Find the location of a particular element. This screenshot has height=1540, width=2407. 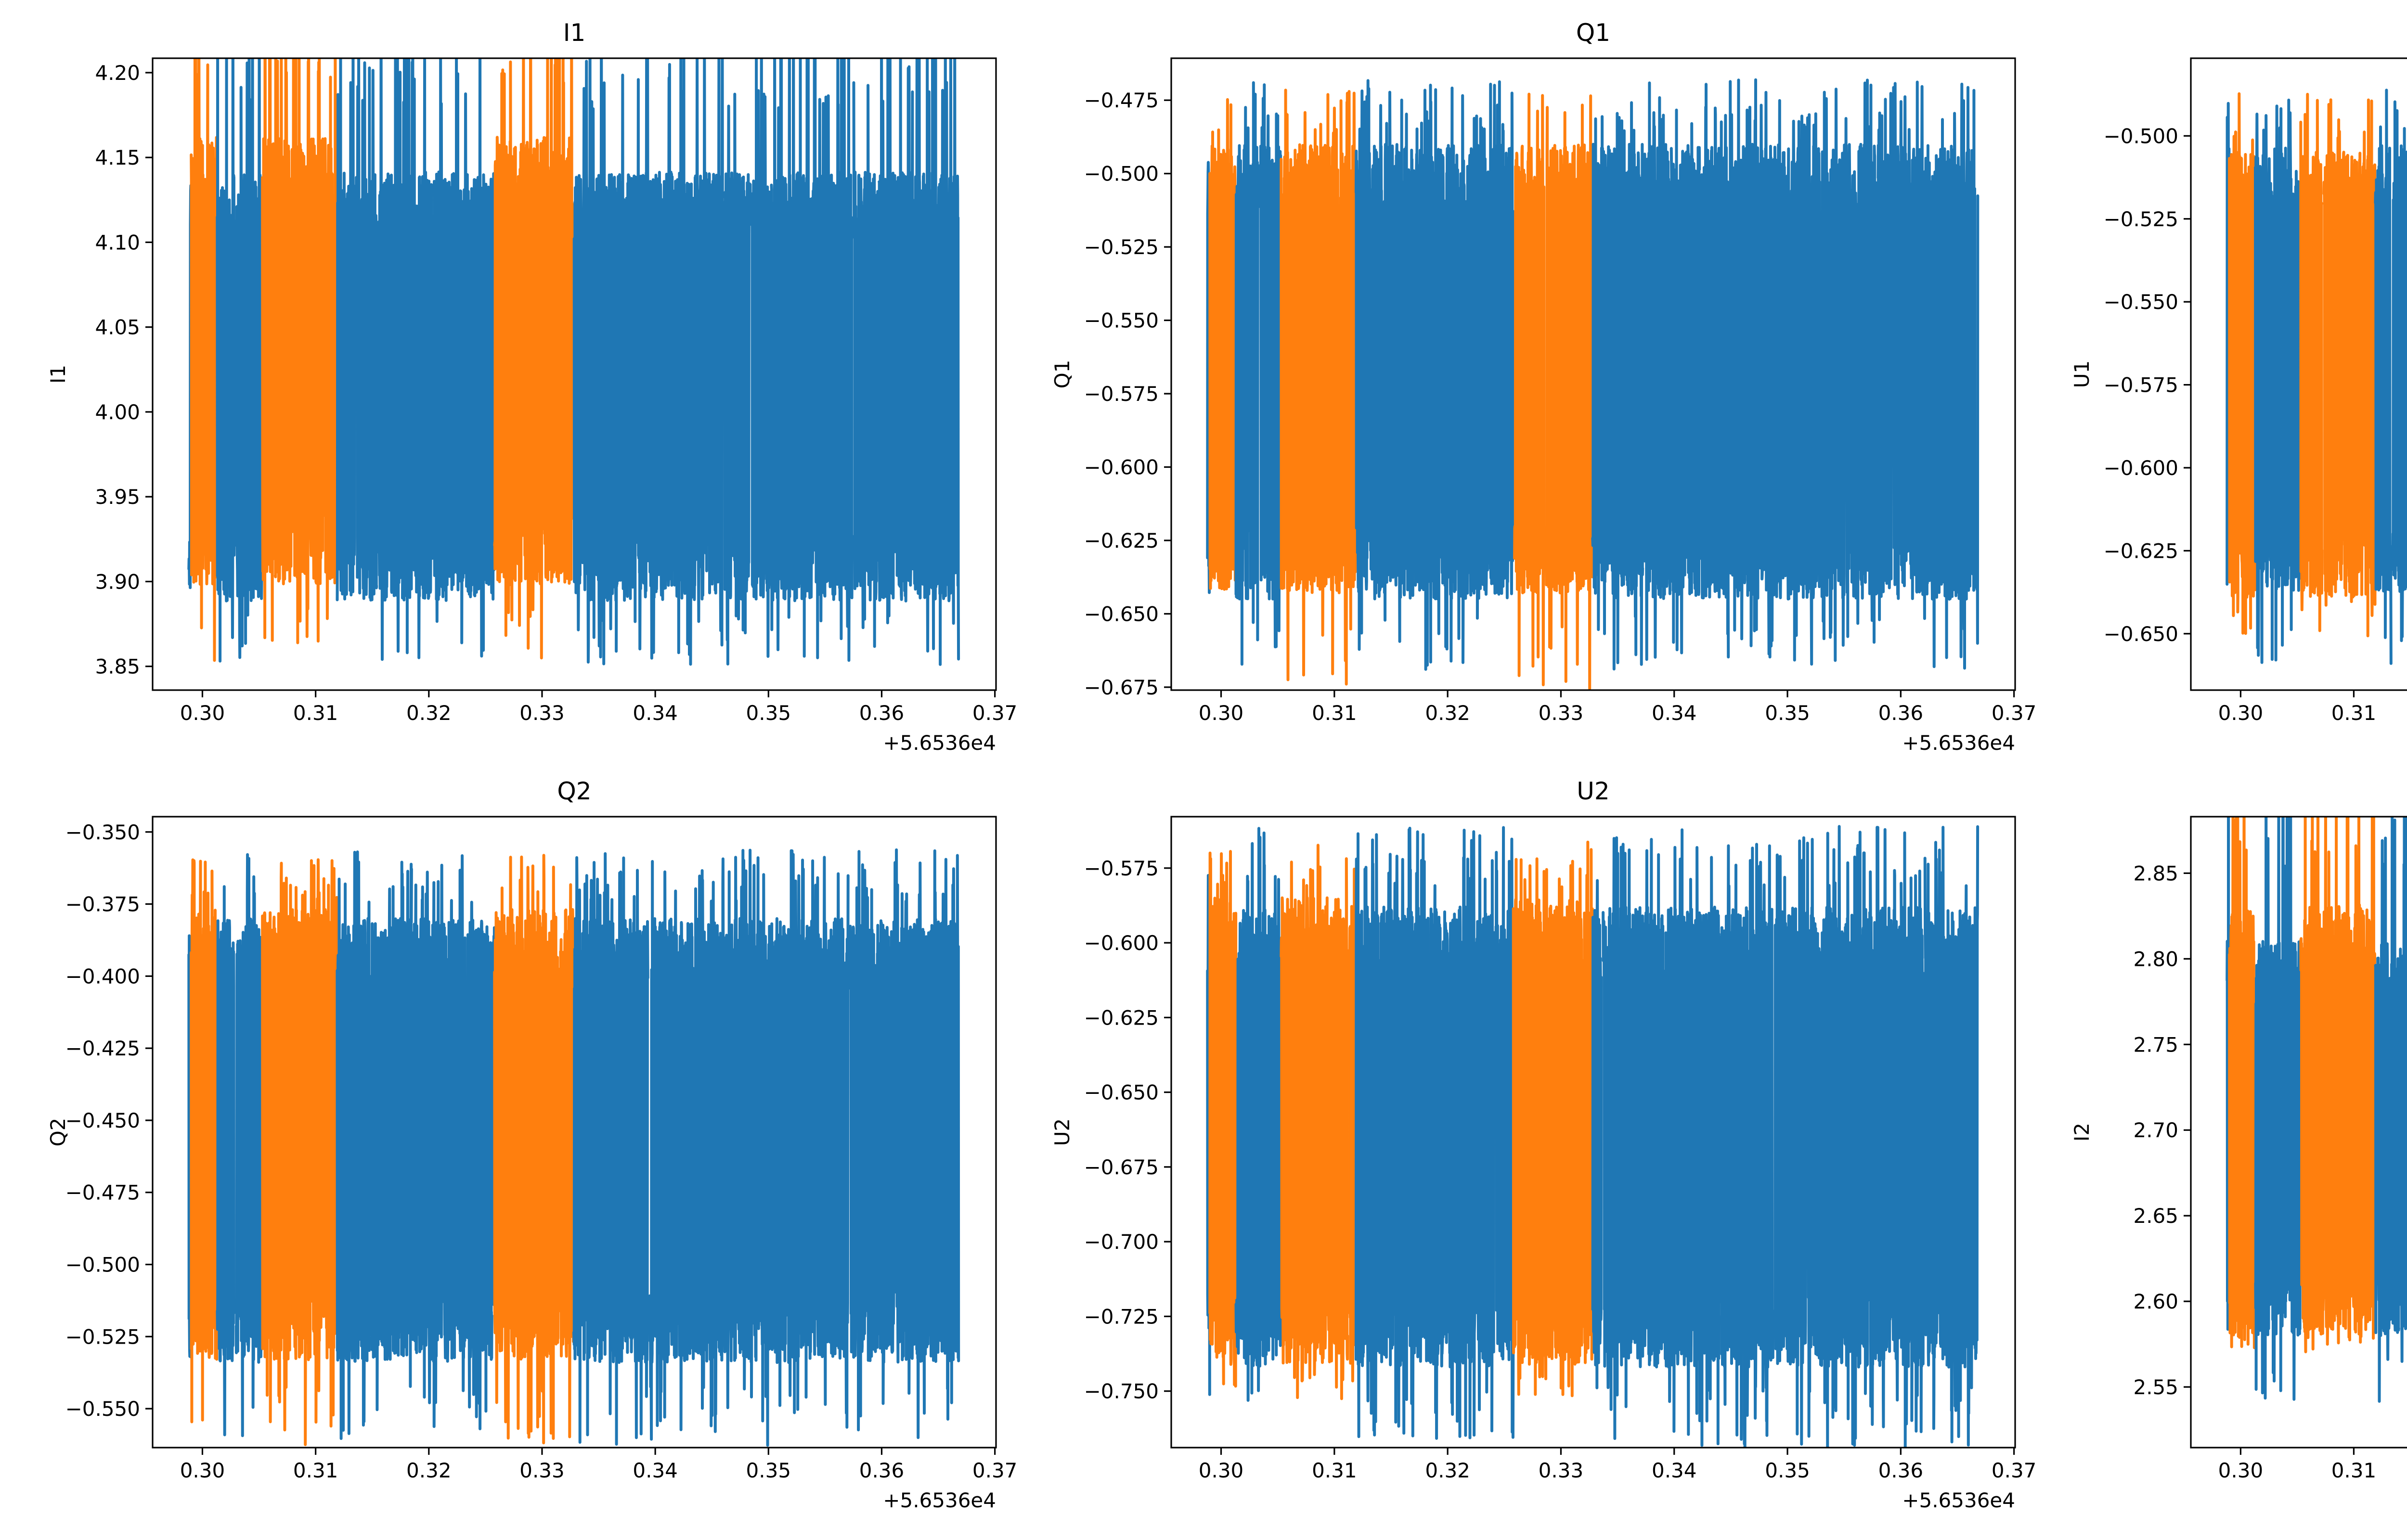

y-tick-label: 4.20 is located at coordinates (117, 73).